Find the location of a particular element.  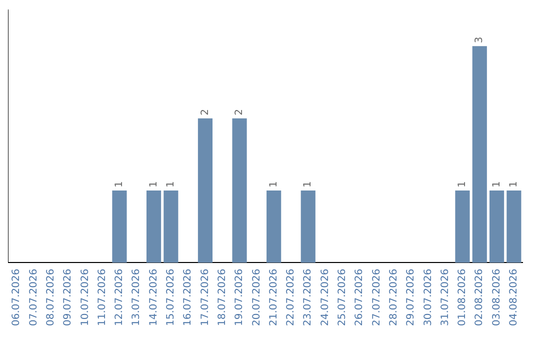

x-tick-label: 26.07.2026 is located at coordinates (360, 297).